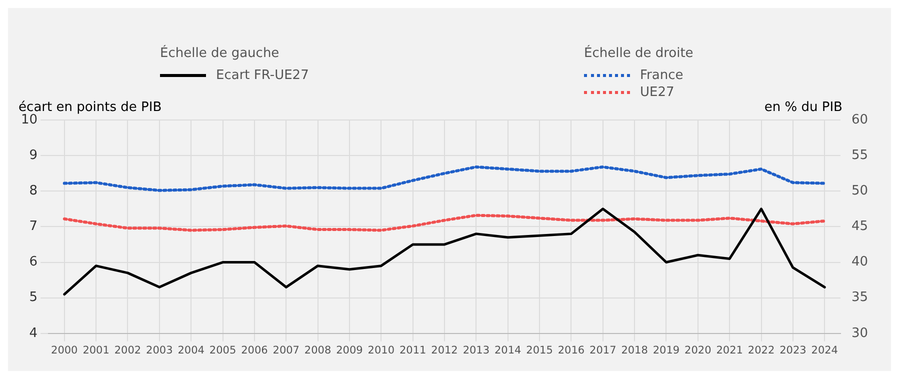 Image resolution: width=899 pixels, height=379 pixels. I want to click on y-tick-label: 6, so click(33, 262).